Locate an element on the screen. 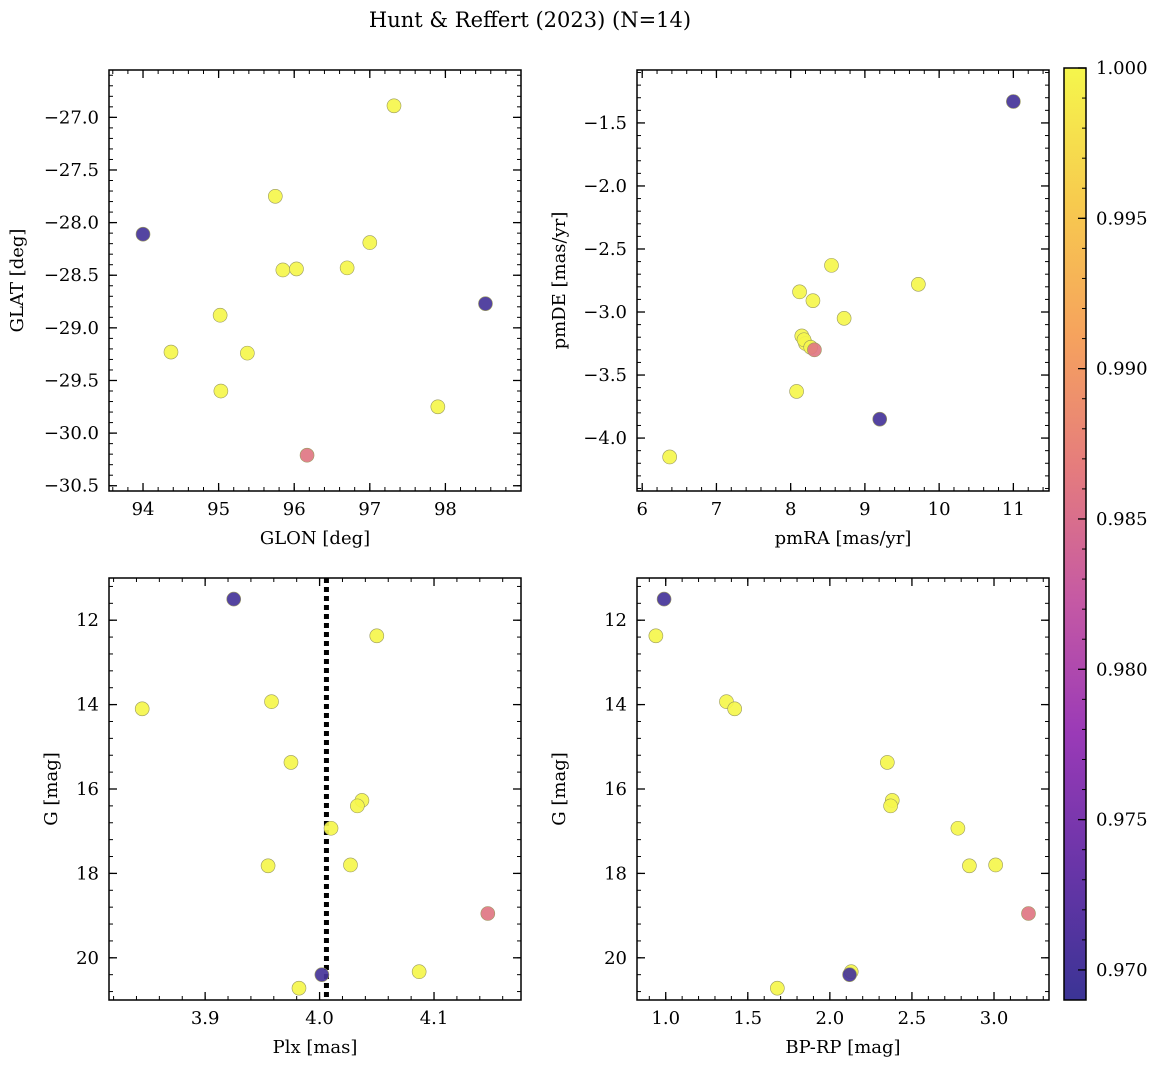 This screenshot has height=1068, width=1161. y-tick-label: −30.0 is located at coordinates (71, 433).